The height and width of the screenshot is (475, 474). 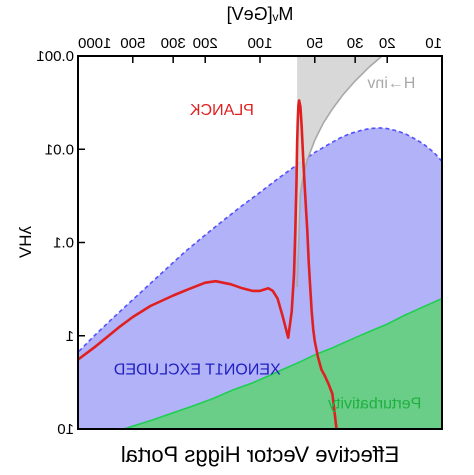 What do you see at coordinates (259, 43) in the screenshot?
I see `x-tick-label-100: 100` at bounding box center [259, 43].